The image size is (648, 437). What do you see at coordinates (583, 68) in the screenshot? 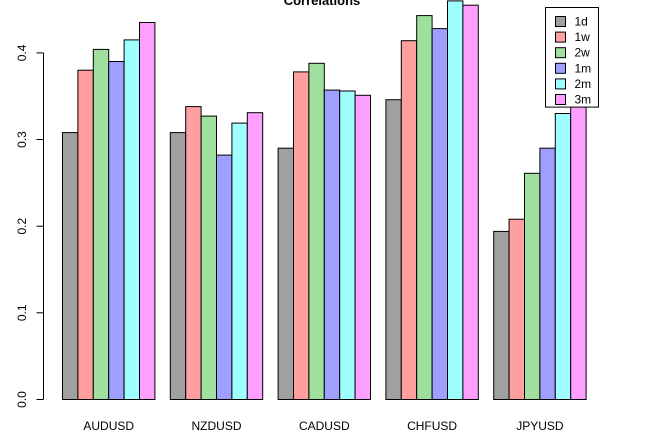
I see `legend-label-1m: 1m` at bounding box center [583, 68].